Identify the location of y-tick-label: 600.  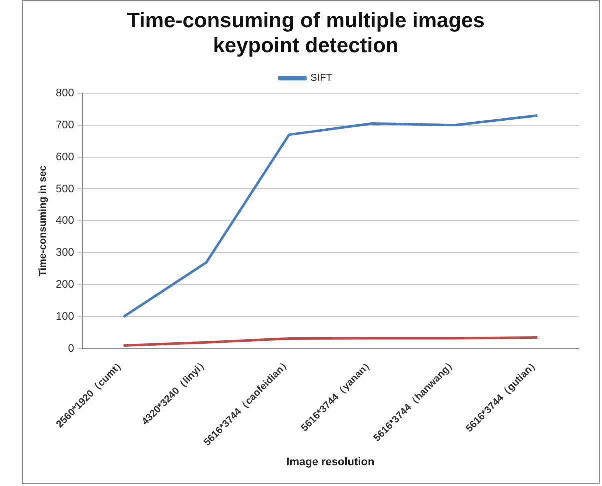
(65, 157).